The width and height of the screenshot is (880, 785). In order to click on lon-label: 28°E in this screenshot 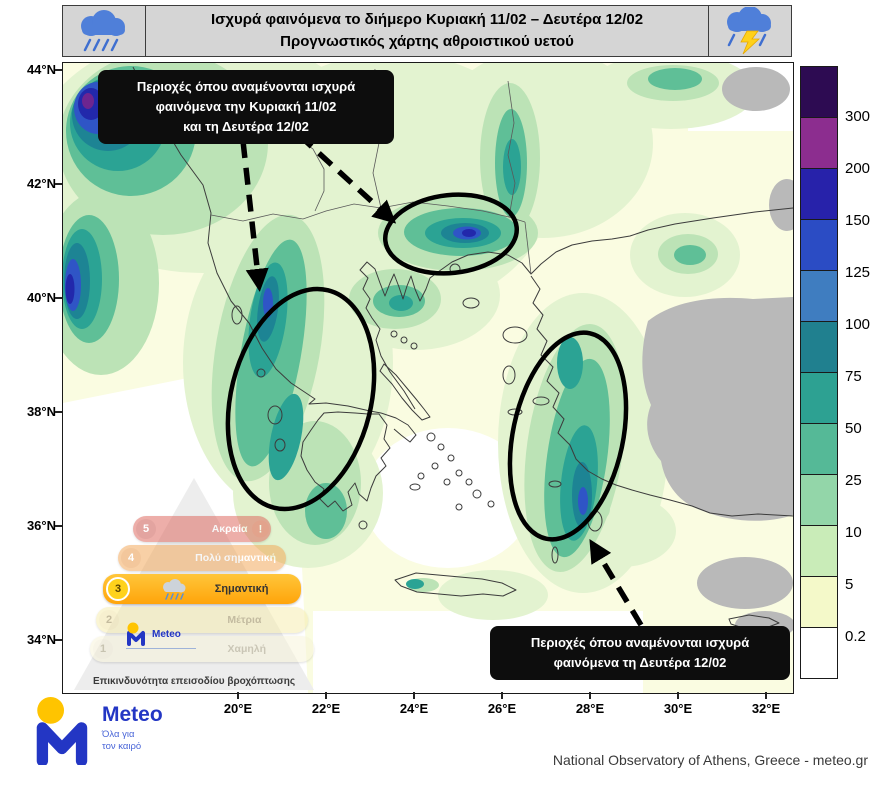, I will do `click(590, 708)`.